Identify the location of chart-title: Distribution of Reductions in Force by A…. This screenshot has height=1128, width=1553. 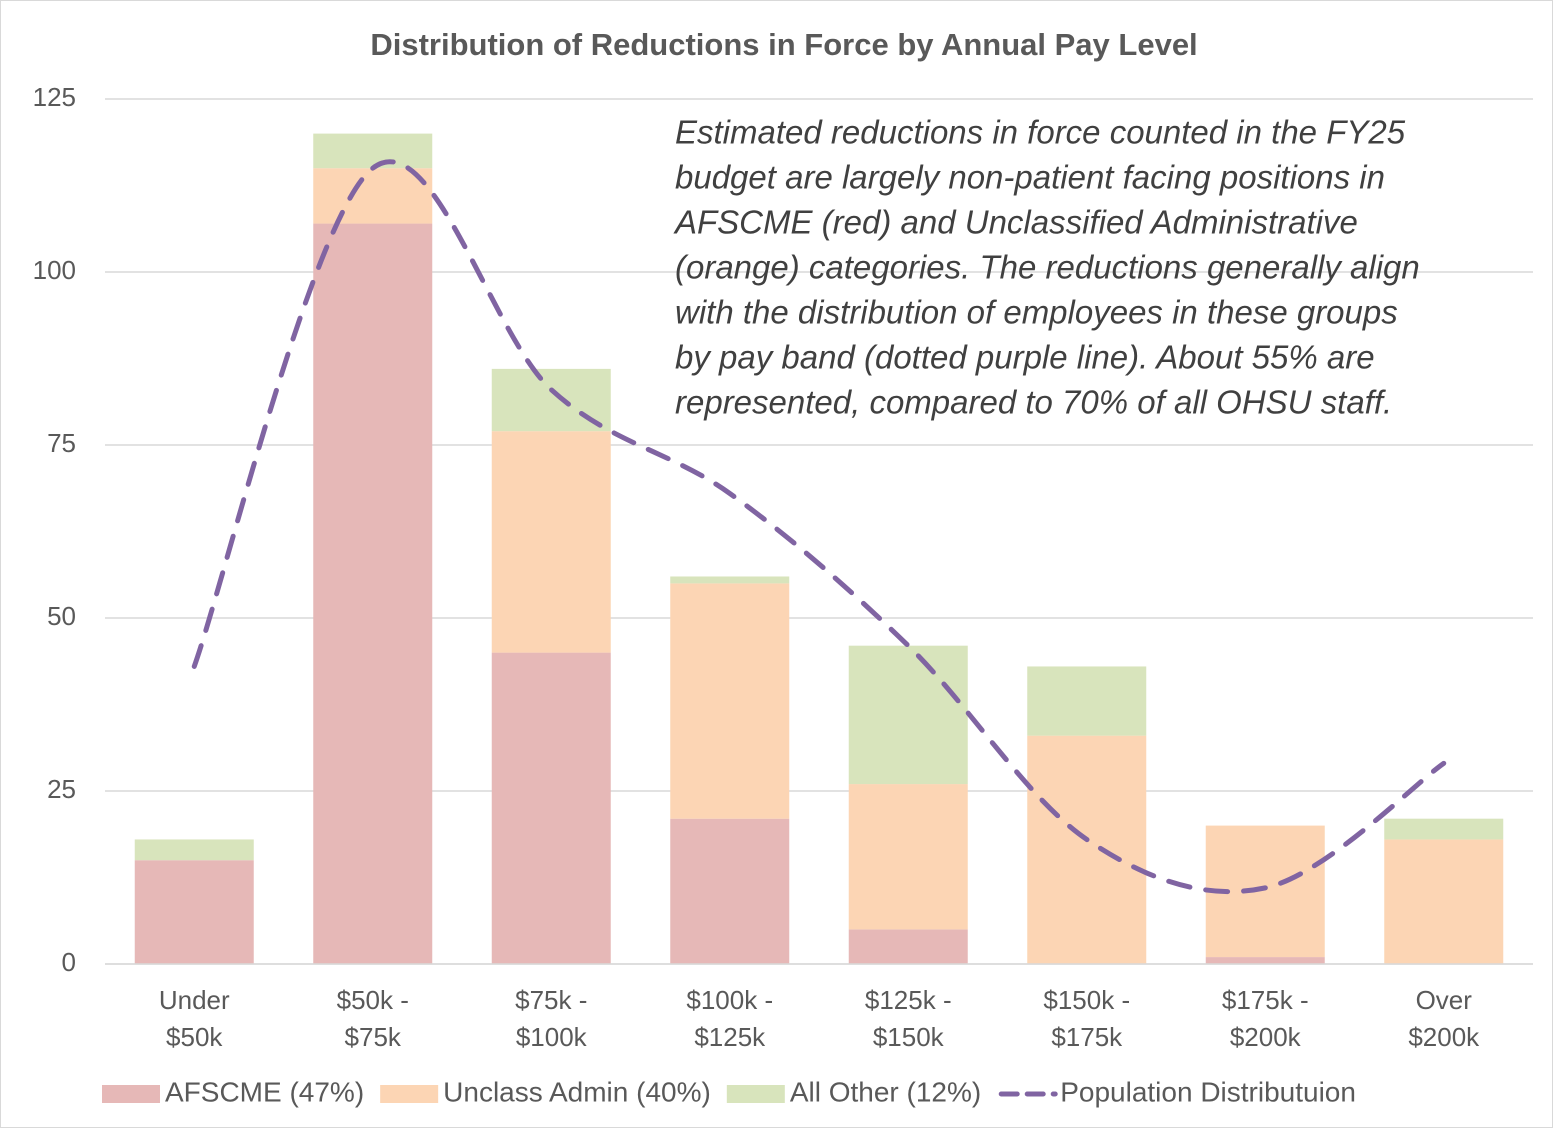
(783, 44).